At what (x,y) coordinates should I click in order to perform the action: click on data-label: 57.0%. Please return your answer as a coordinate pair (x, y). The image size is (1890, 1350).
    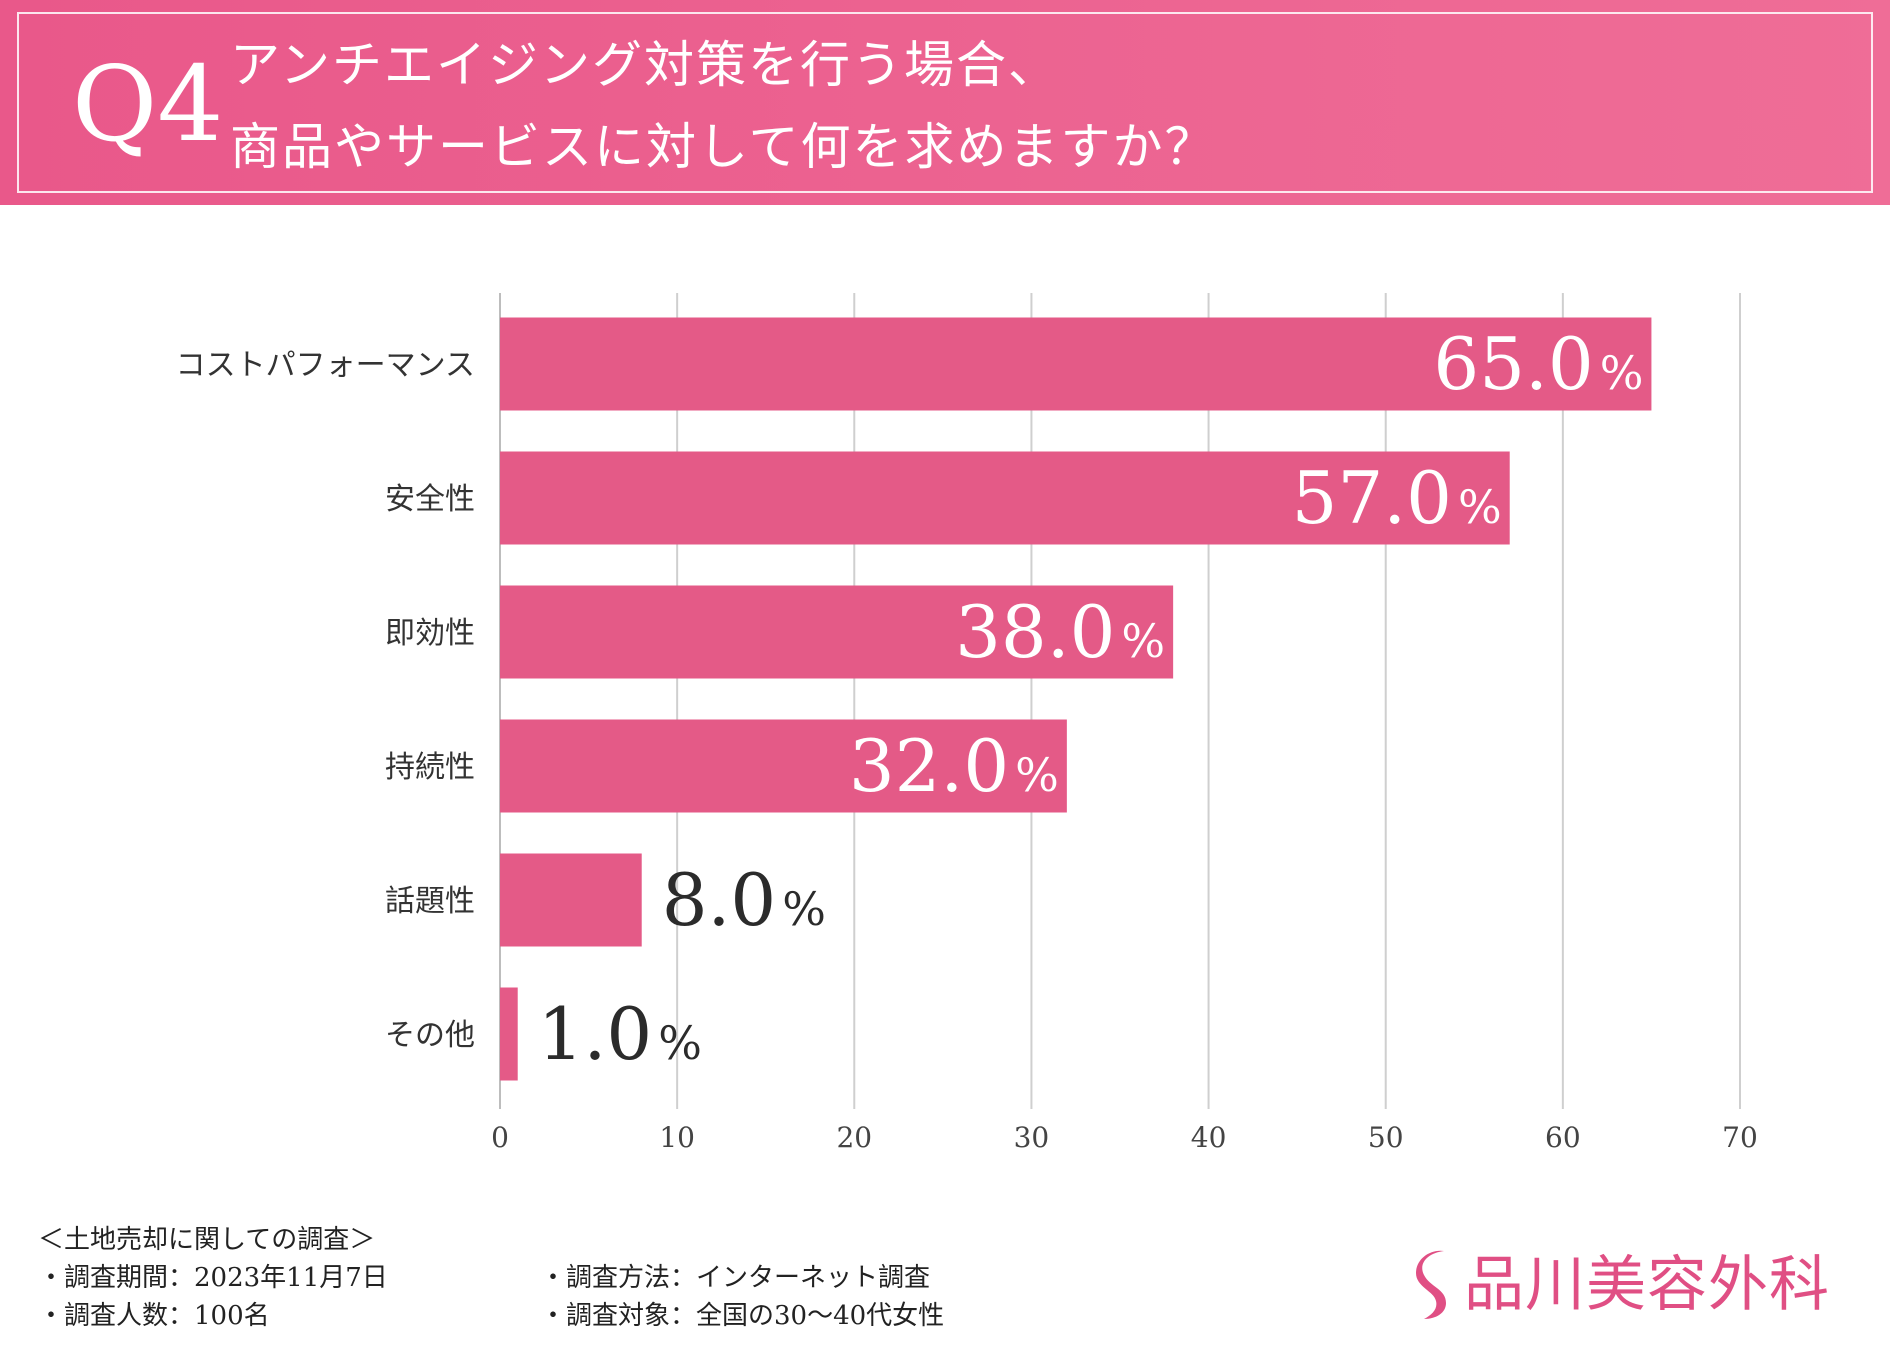
    Looking at the image, I should click on (1397, 498).